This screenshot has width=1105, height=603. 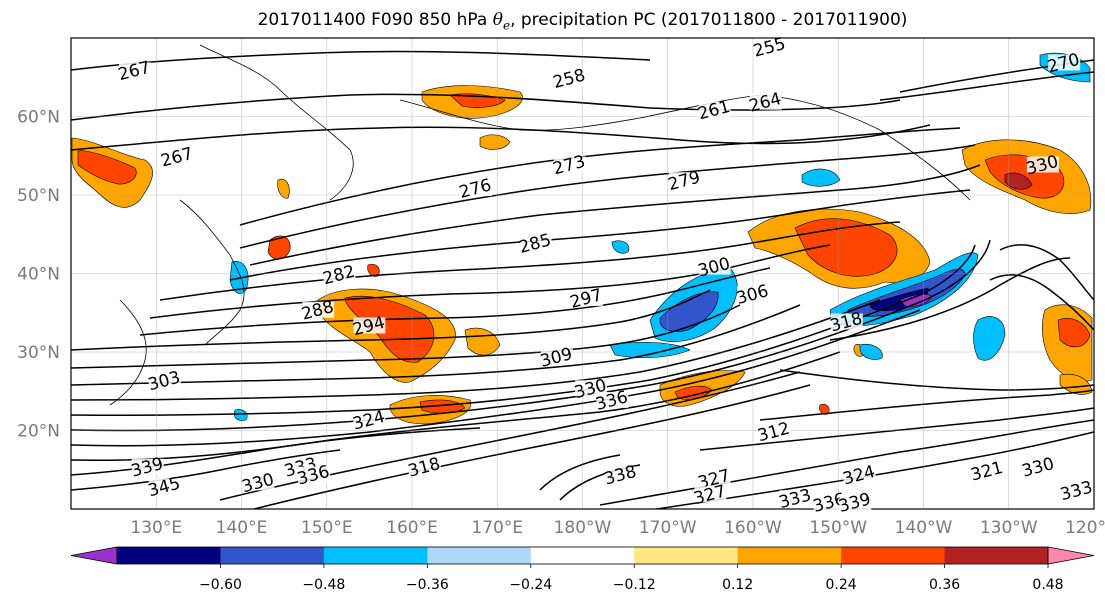 What do you see at coordinates (838, 528) in the screenshot?
I see `lon-tick-label: 150°W` at bounding box center [838, 528].